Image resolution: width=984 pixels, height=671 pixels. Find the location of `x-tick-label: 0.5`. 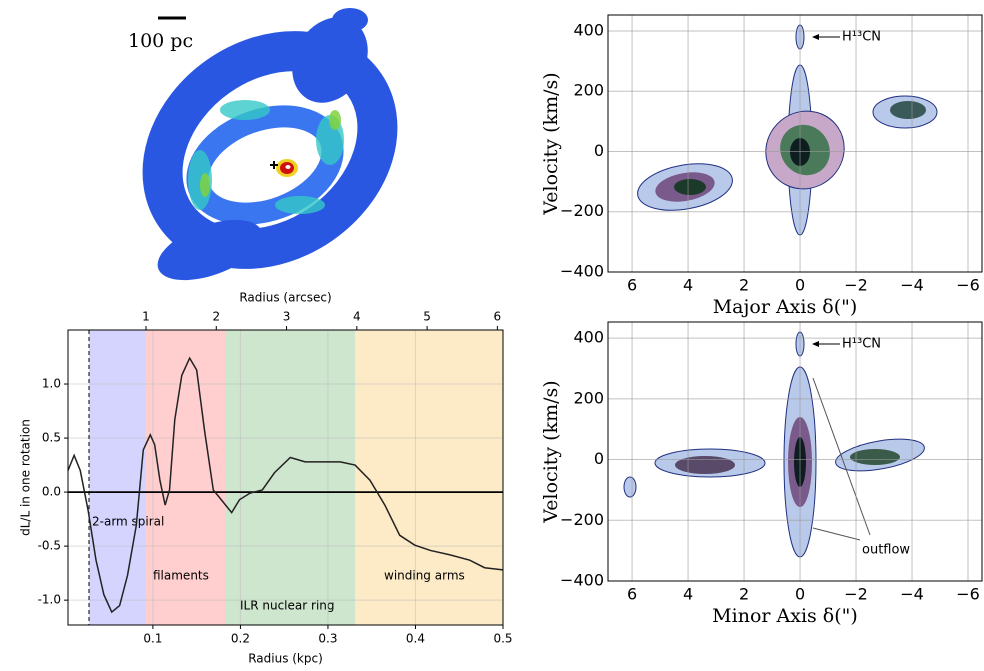

x-tick-label: 0.5 is located at coordinates (502, 639).